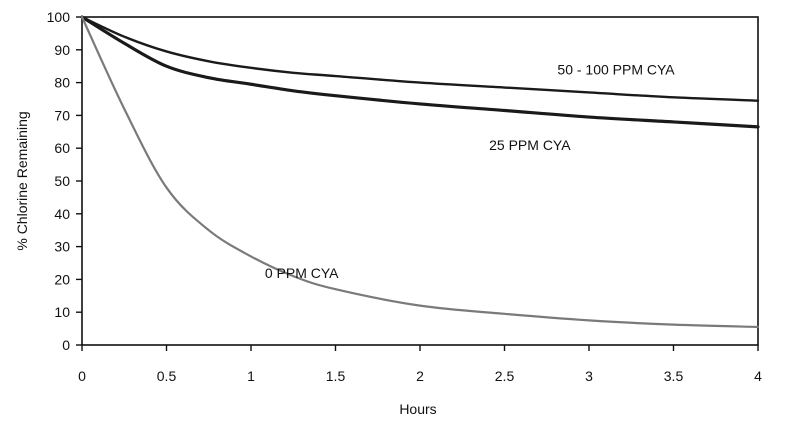 The image size is (800, 430). Describe the element at coordinates (59, 17) in the screenshot. I see `y-tick-label: 100` at that location.